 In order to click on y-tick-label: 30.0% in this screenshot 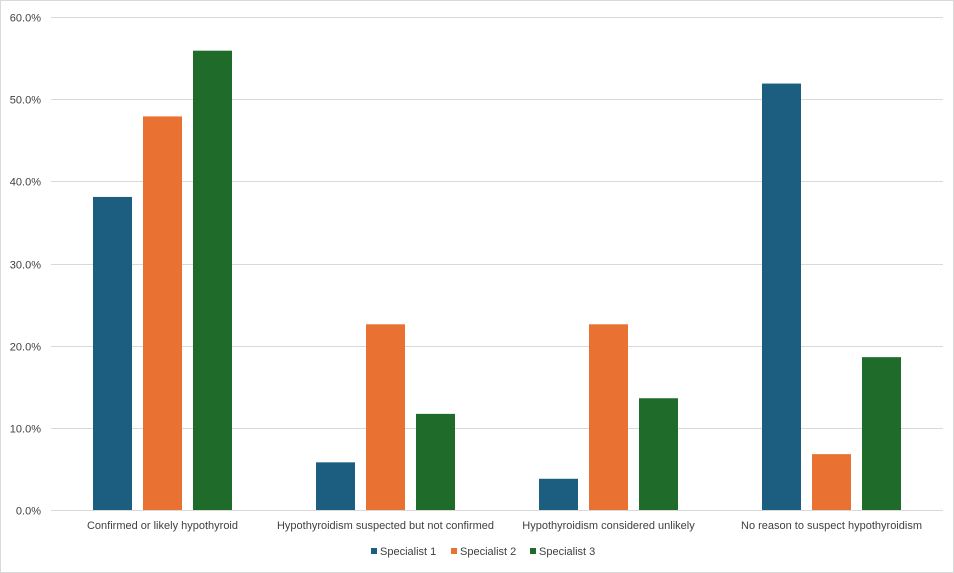, I will do `click(25, 266)`.